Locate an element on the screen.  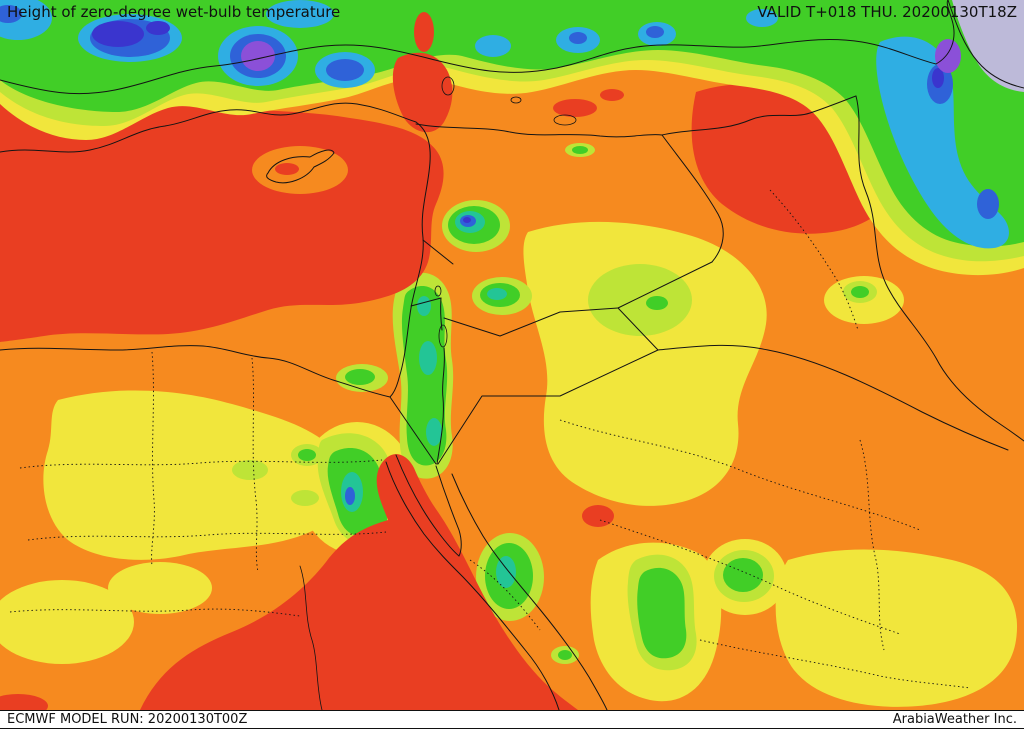
river-nile is located at coordinates (311, 637).